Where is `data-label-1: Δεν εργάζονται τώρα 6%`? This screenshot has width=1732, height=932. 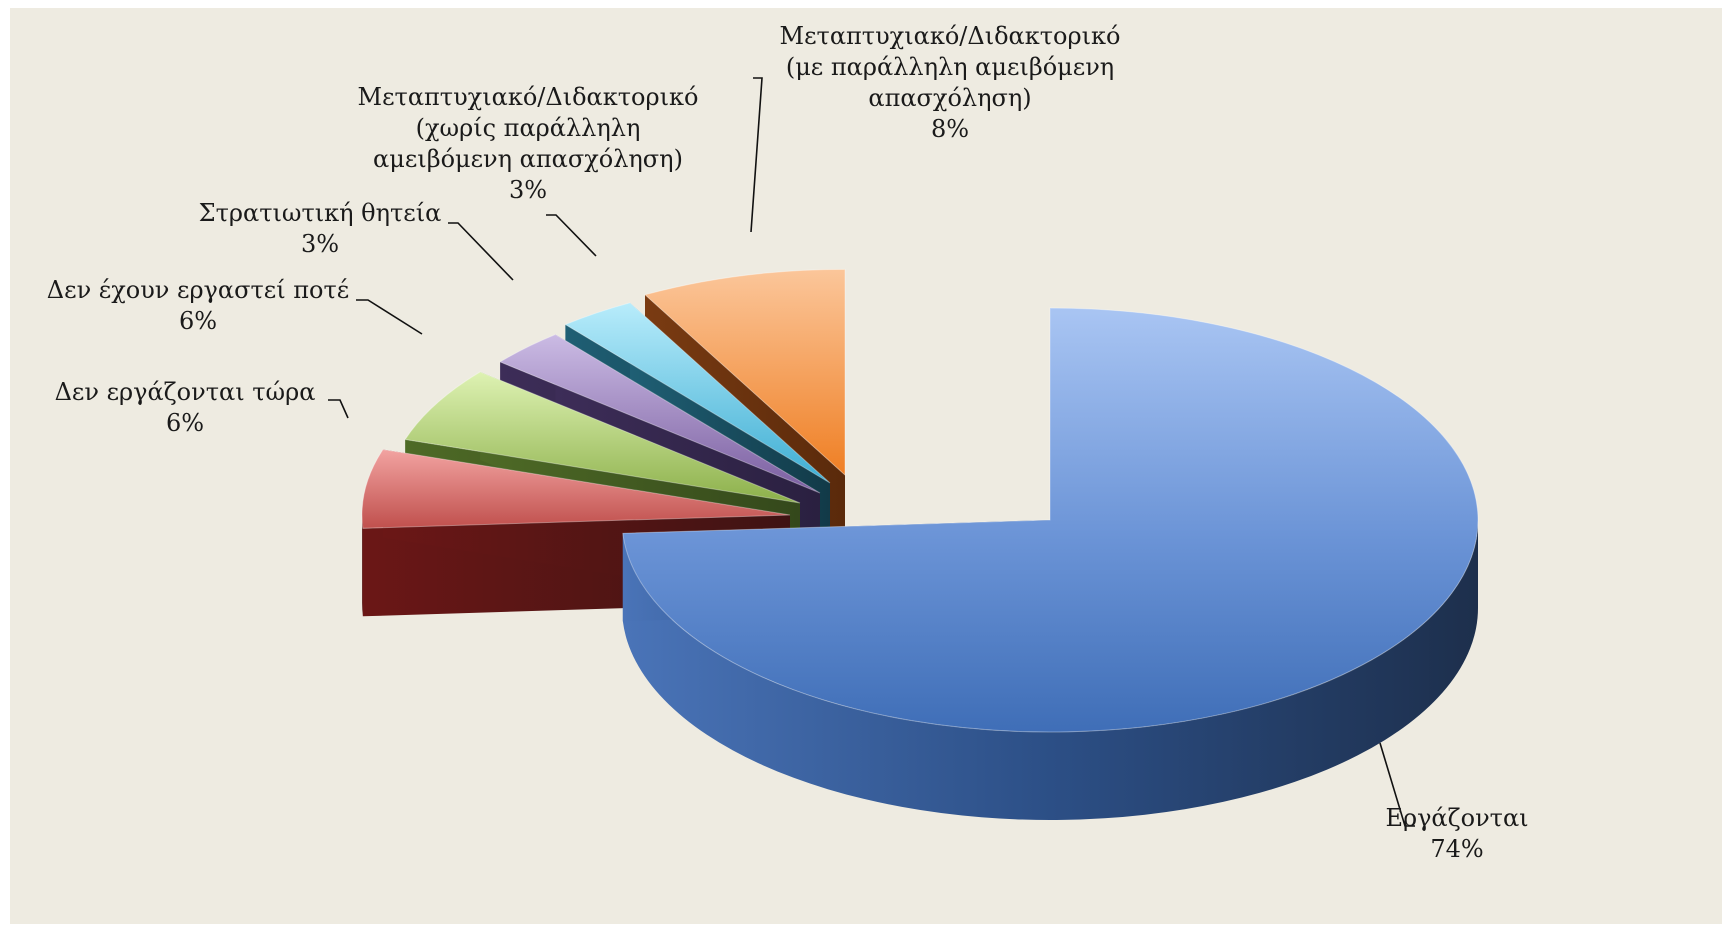 data-label-1: Δεν εργάζονται τώρα 6% is located at coordinates (202, 407).